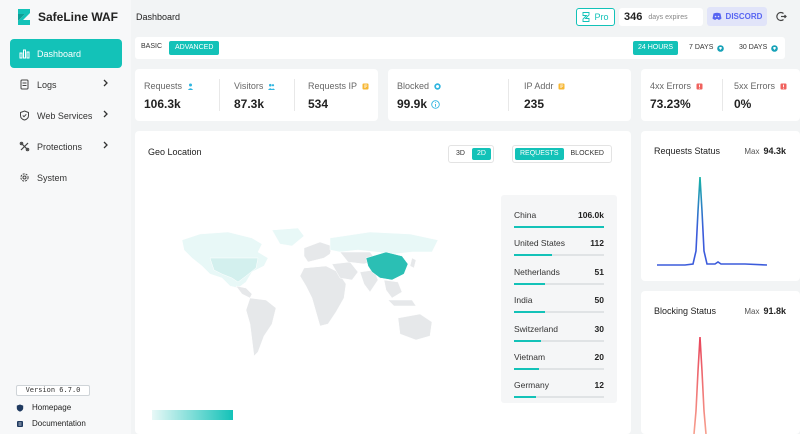 This screenshot has width=800, height=434. What do you see at coordinates (759, 48) in the screenshot?
I see `range-30-days: 30 DAYS` at bounding box center [759, 48].